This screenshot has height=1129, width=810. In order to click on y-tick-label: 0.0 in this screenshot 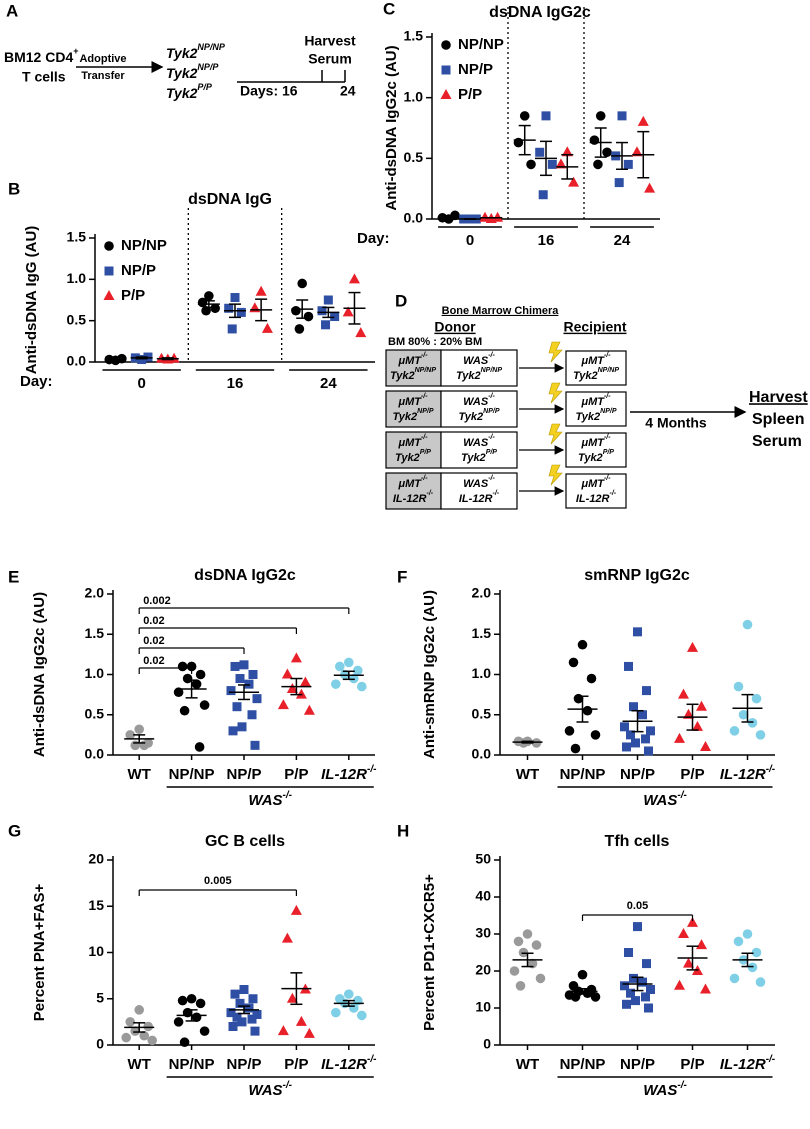, I will do `click(414, 218)`.